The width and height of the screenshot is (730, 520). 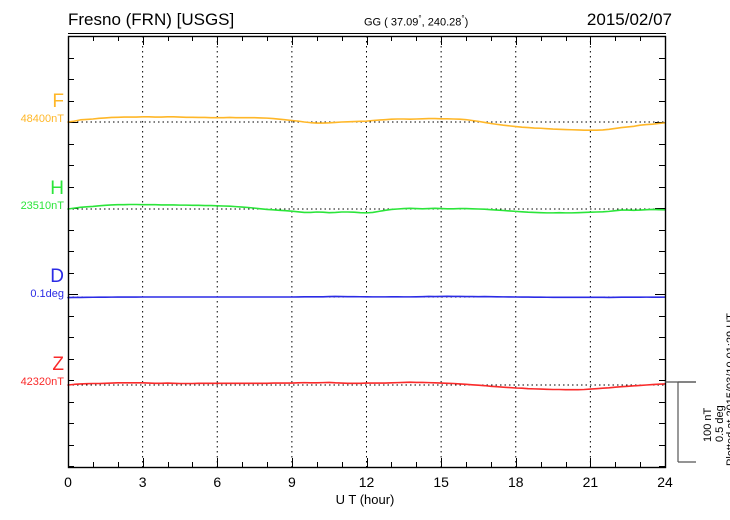 What do you see at coordinates (42, 206) in the screenshot?
I see `component-baseline-value-h: 23510nT` at bounding box center [42, 206].